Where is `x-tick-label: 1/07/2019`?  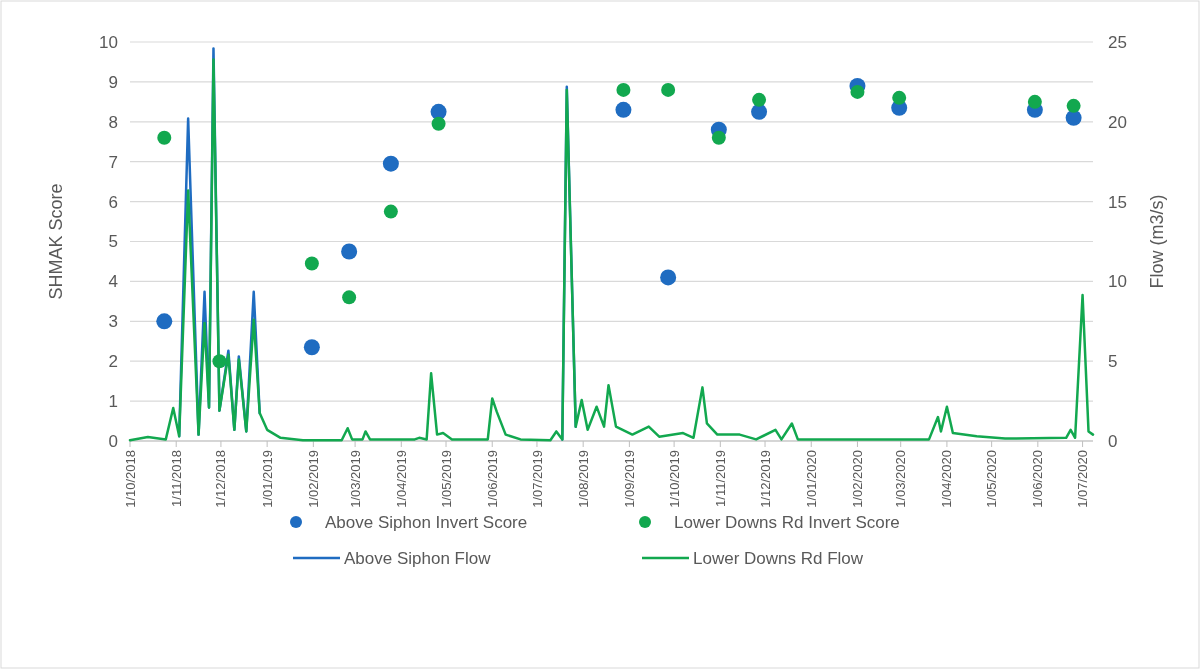 x-tick-label: 1/07/2019 is located at coordinates (537, 479).